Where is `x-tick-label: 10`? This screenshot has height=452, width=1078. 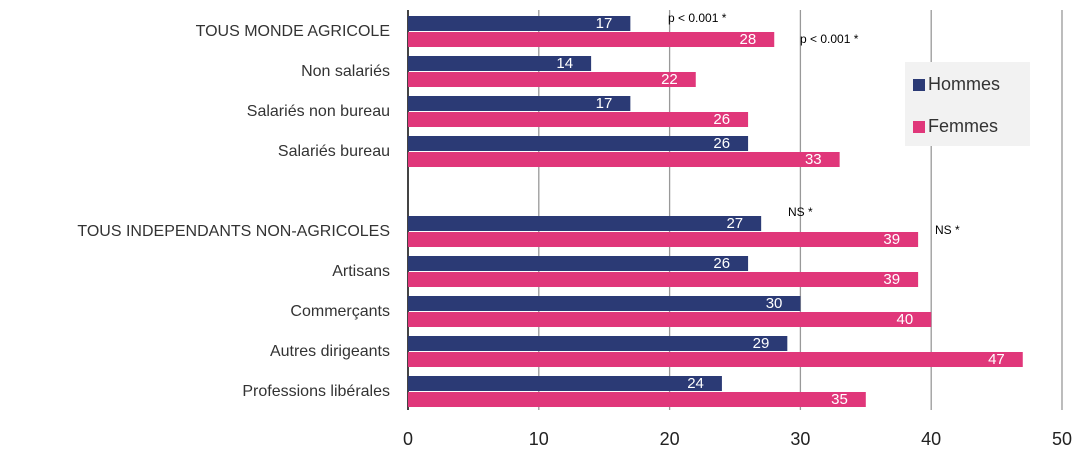
x-tick-label: 10 is located at coordinates (539, 439).